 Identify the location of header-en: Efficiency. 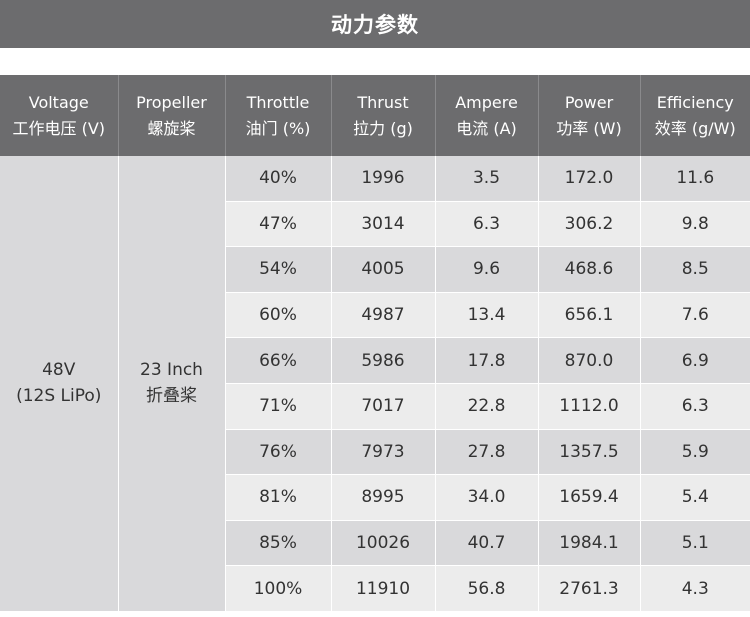
(695, 102).